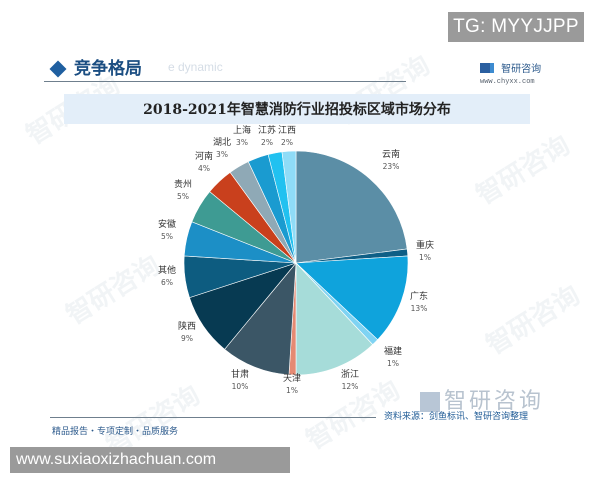  I want to click on footer-logo-icon, so click(430, 402).